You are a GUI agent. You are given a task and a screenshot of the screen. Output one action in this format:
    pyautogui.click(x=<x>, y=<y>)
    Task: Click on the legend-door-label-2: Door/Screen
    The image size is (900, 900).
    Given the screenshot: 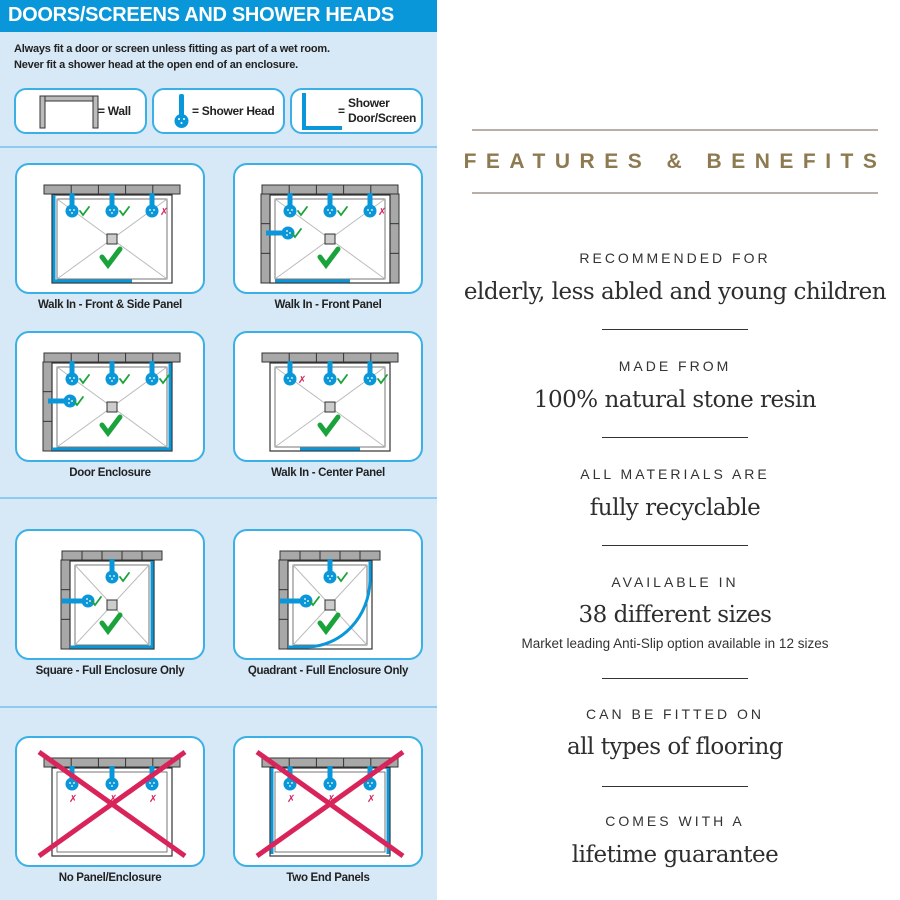 What is the action you would take?
    pyautogui.click(x=382, y=118)
    